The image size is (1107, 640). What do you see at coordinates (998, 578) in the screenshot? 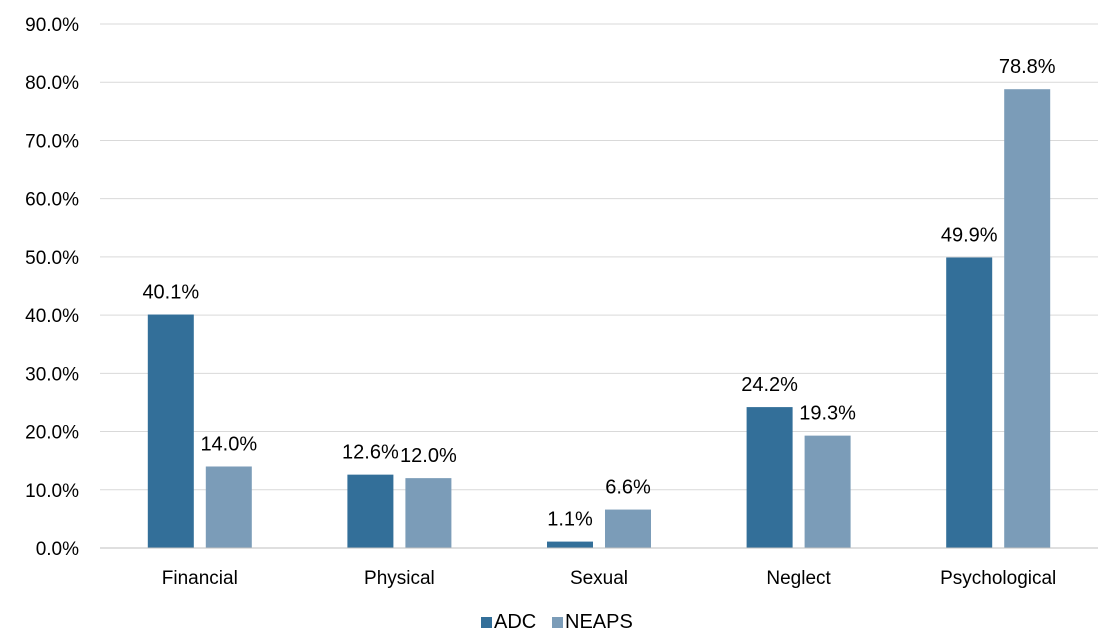
I see `category-label-psychological: Psychological` at bounding box center [998, 578].